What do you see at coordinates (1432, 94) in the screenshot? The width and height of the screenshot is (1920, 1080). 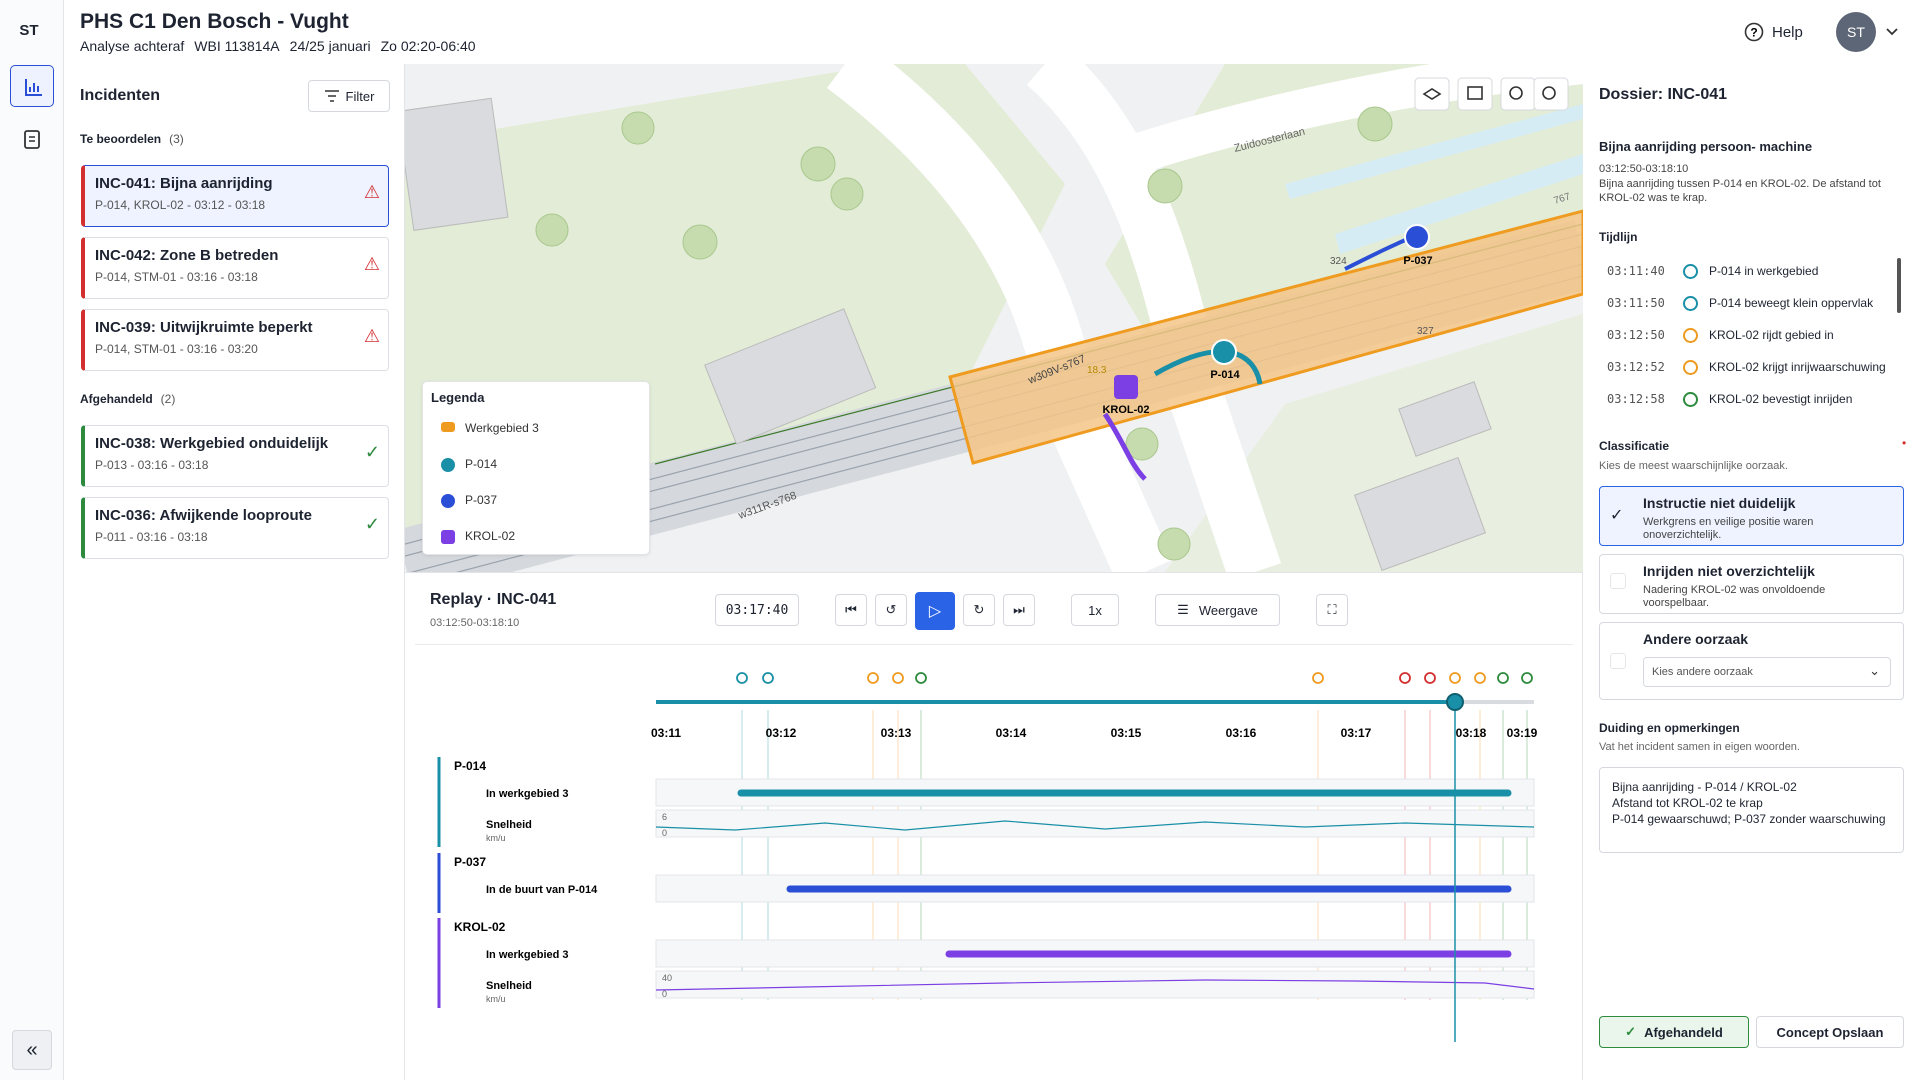 I see `layers-button` at bounding box center [1432, 94].